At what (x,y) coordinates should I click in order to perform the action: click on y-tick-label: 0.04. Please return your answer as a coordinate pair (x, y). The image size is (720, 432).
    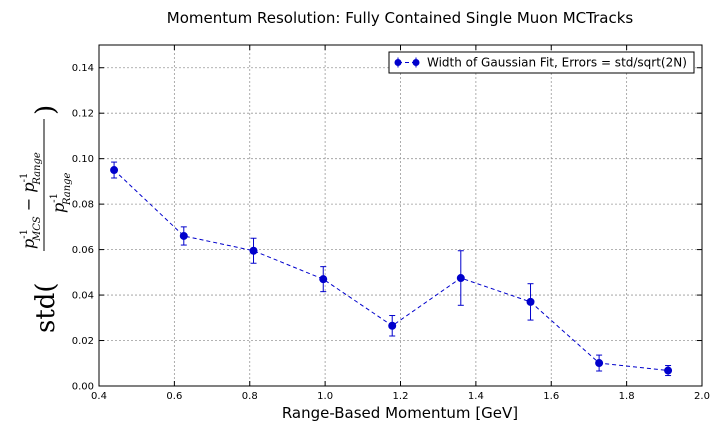
    Looking at the image, I should click on (83, 296).